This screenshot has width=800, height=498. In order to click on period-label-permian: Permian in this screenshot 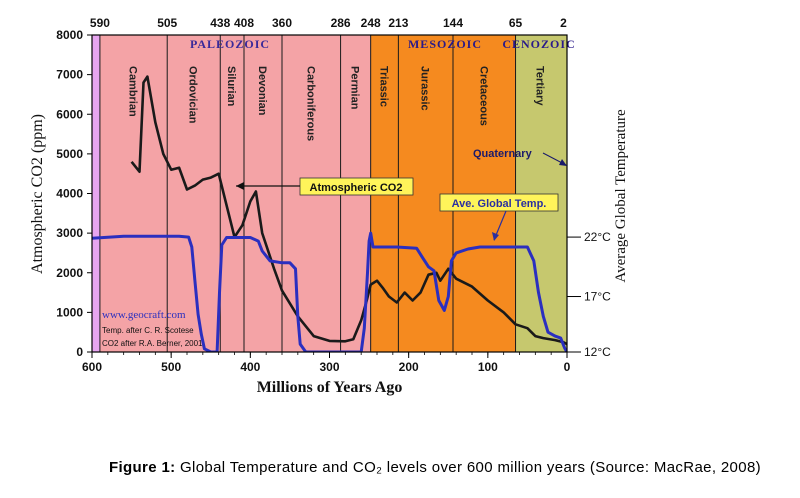, I will do `click(355, 88)`.